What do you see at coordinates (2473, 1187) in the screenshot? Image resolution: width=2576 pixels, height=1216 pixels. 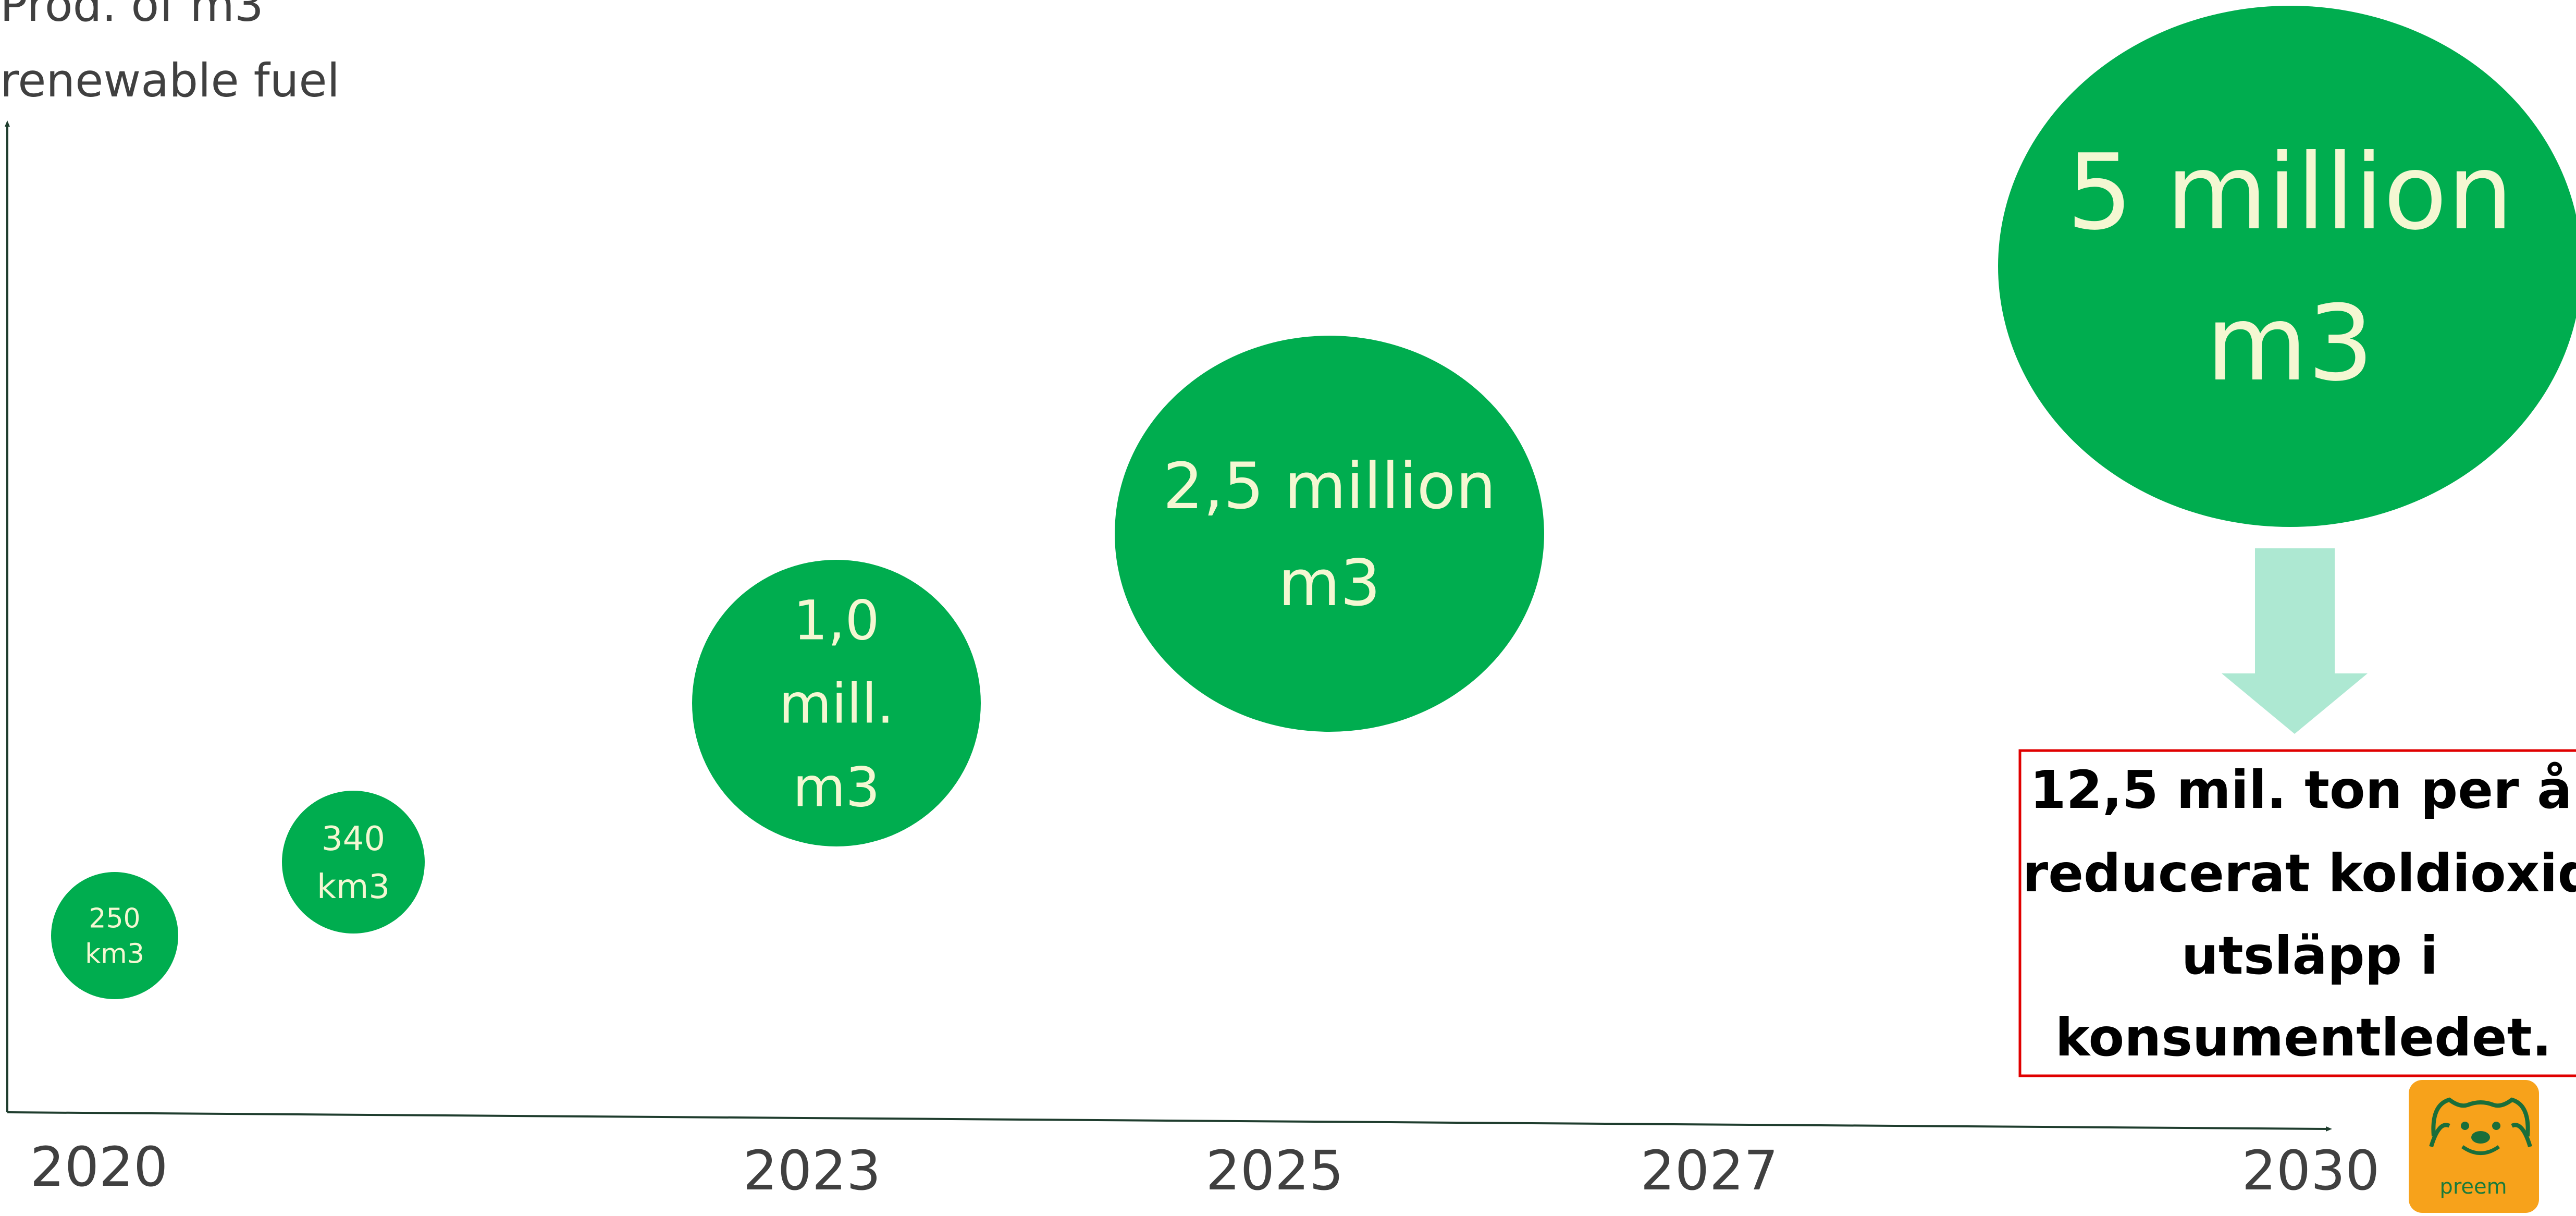 I see `logo-text: preem` at bounding box center [2473, 1187].